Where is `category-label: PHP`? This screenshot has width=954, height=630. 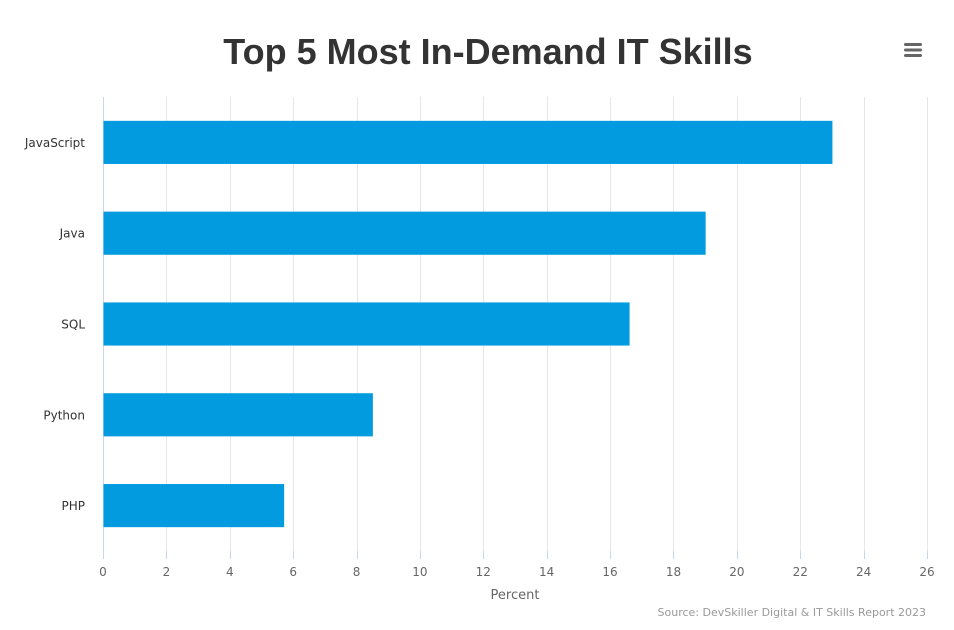
category-label: PHP is located at coordinates (74, 506).